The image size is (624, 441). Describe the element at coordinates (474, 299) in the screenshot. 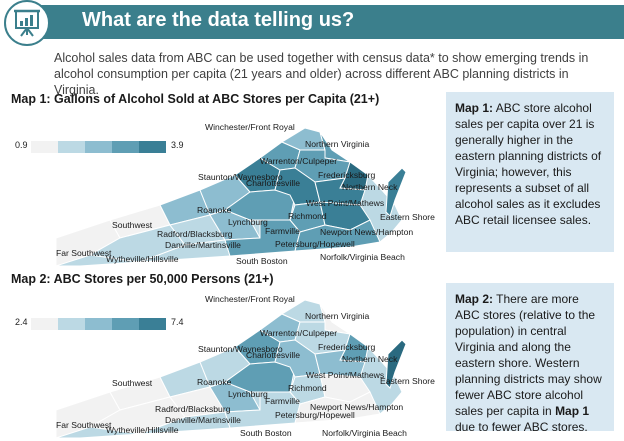

I see `map2-note-label: Map 2:` at that location.